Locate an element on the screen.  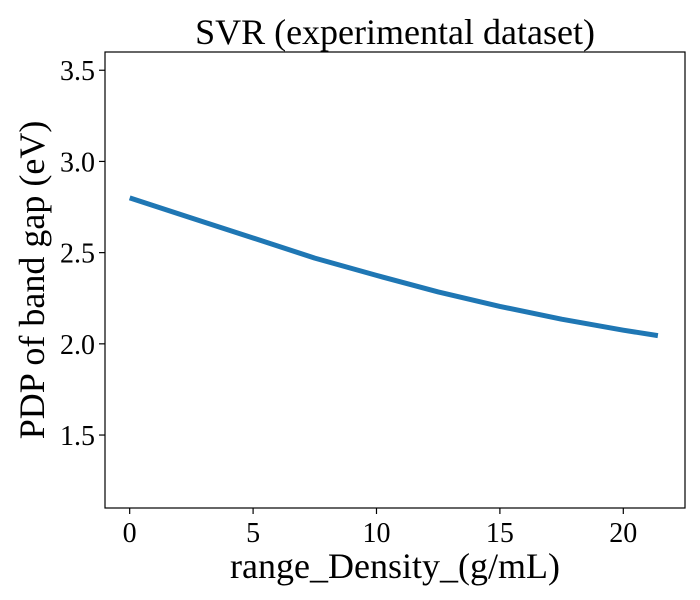
x-tick-label: 15 is located at coordinates (500, 533).